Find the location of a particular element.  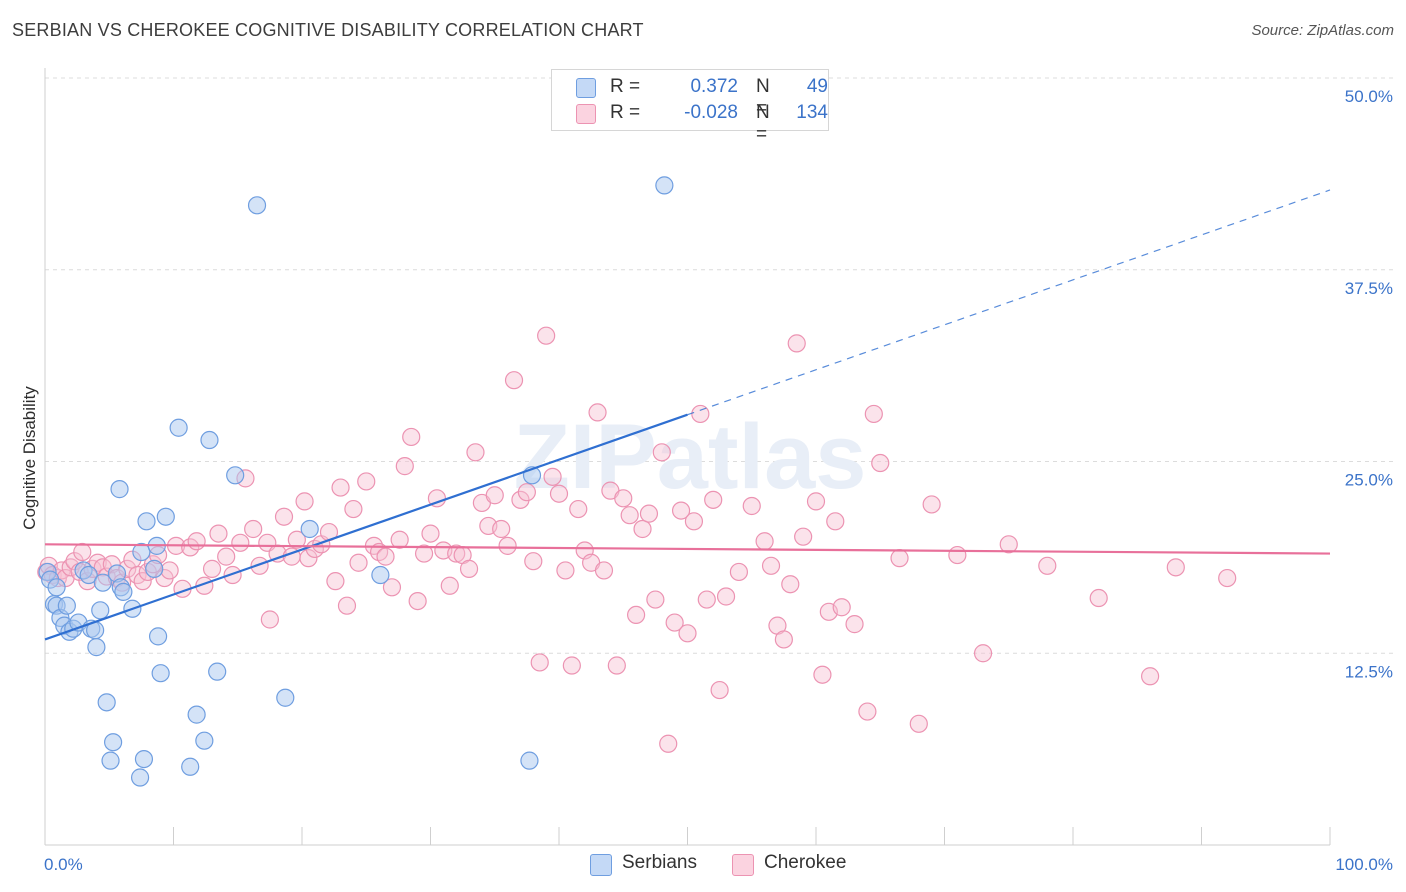

r-label: R = is located at coordinates (625, 112).